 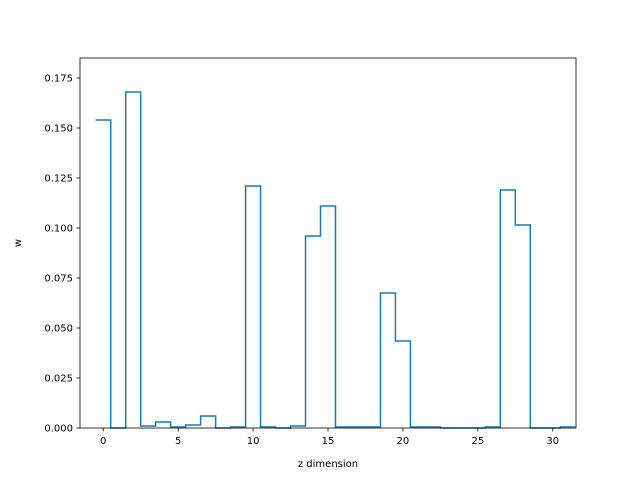 I want to click on y-tick-label: 0.075, so click(x=58, y=279).